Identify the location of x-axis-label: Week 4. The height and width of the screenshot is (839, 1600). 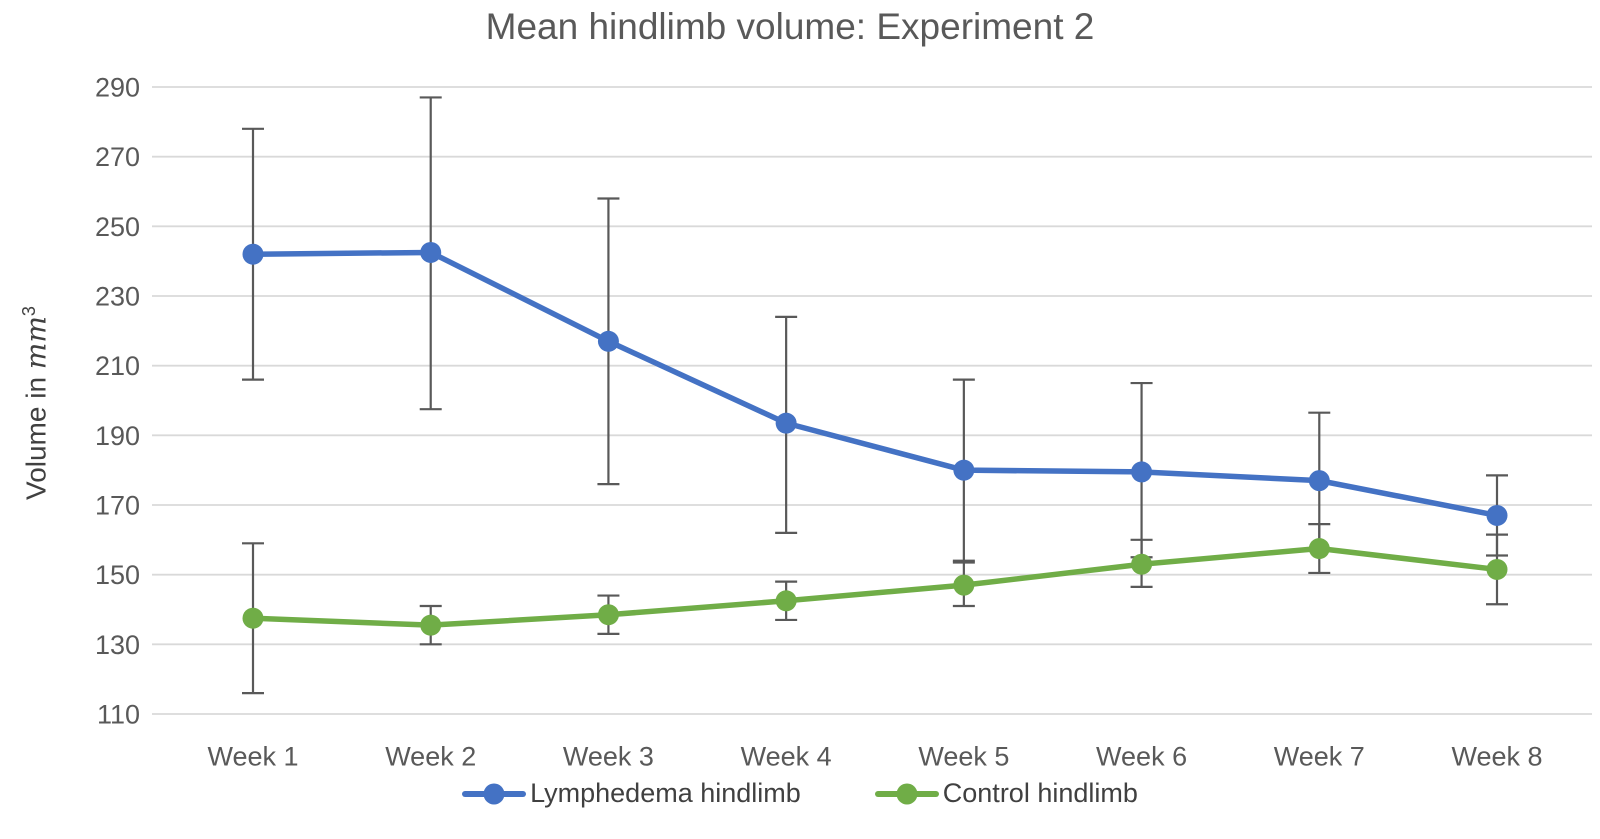
(786, 757).